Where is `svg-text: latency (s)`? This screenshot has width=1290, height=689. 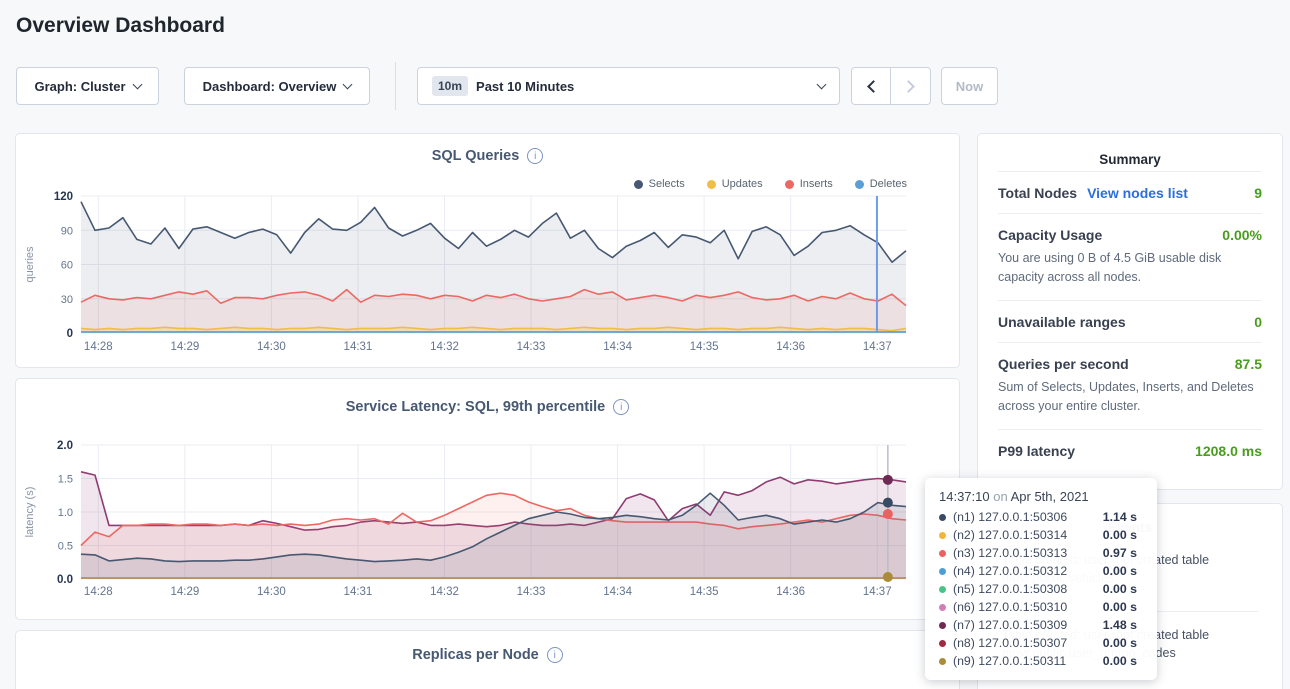 svg-text: latency (s) is located at coordinates (30, 512).